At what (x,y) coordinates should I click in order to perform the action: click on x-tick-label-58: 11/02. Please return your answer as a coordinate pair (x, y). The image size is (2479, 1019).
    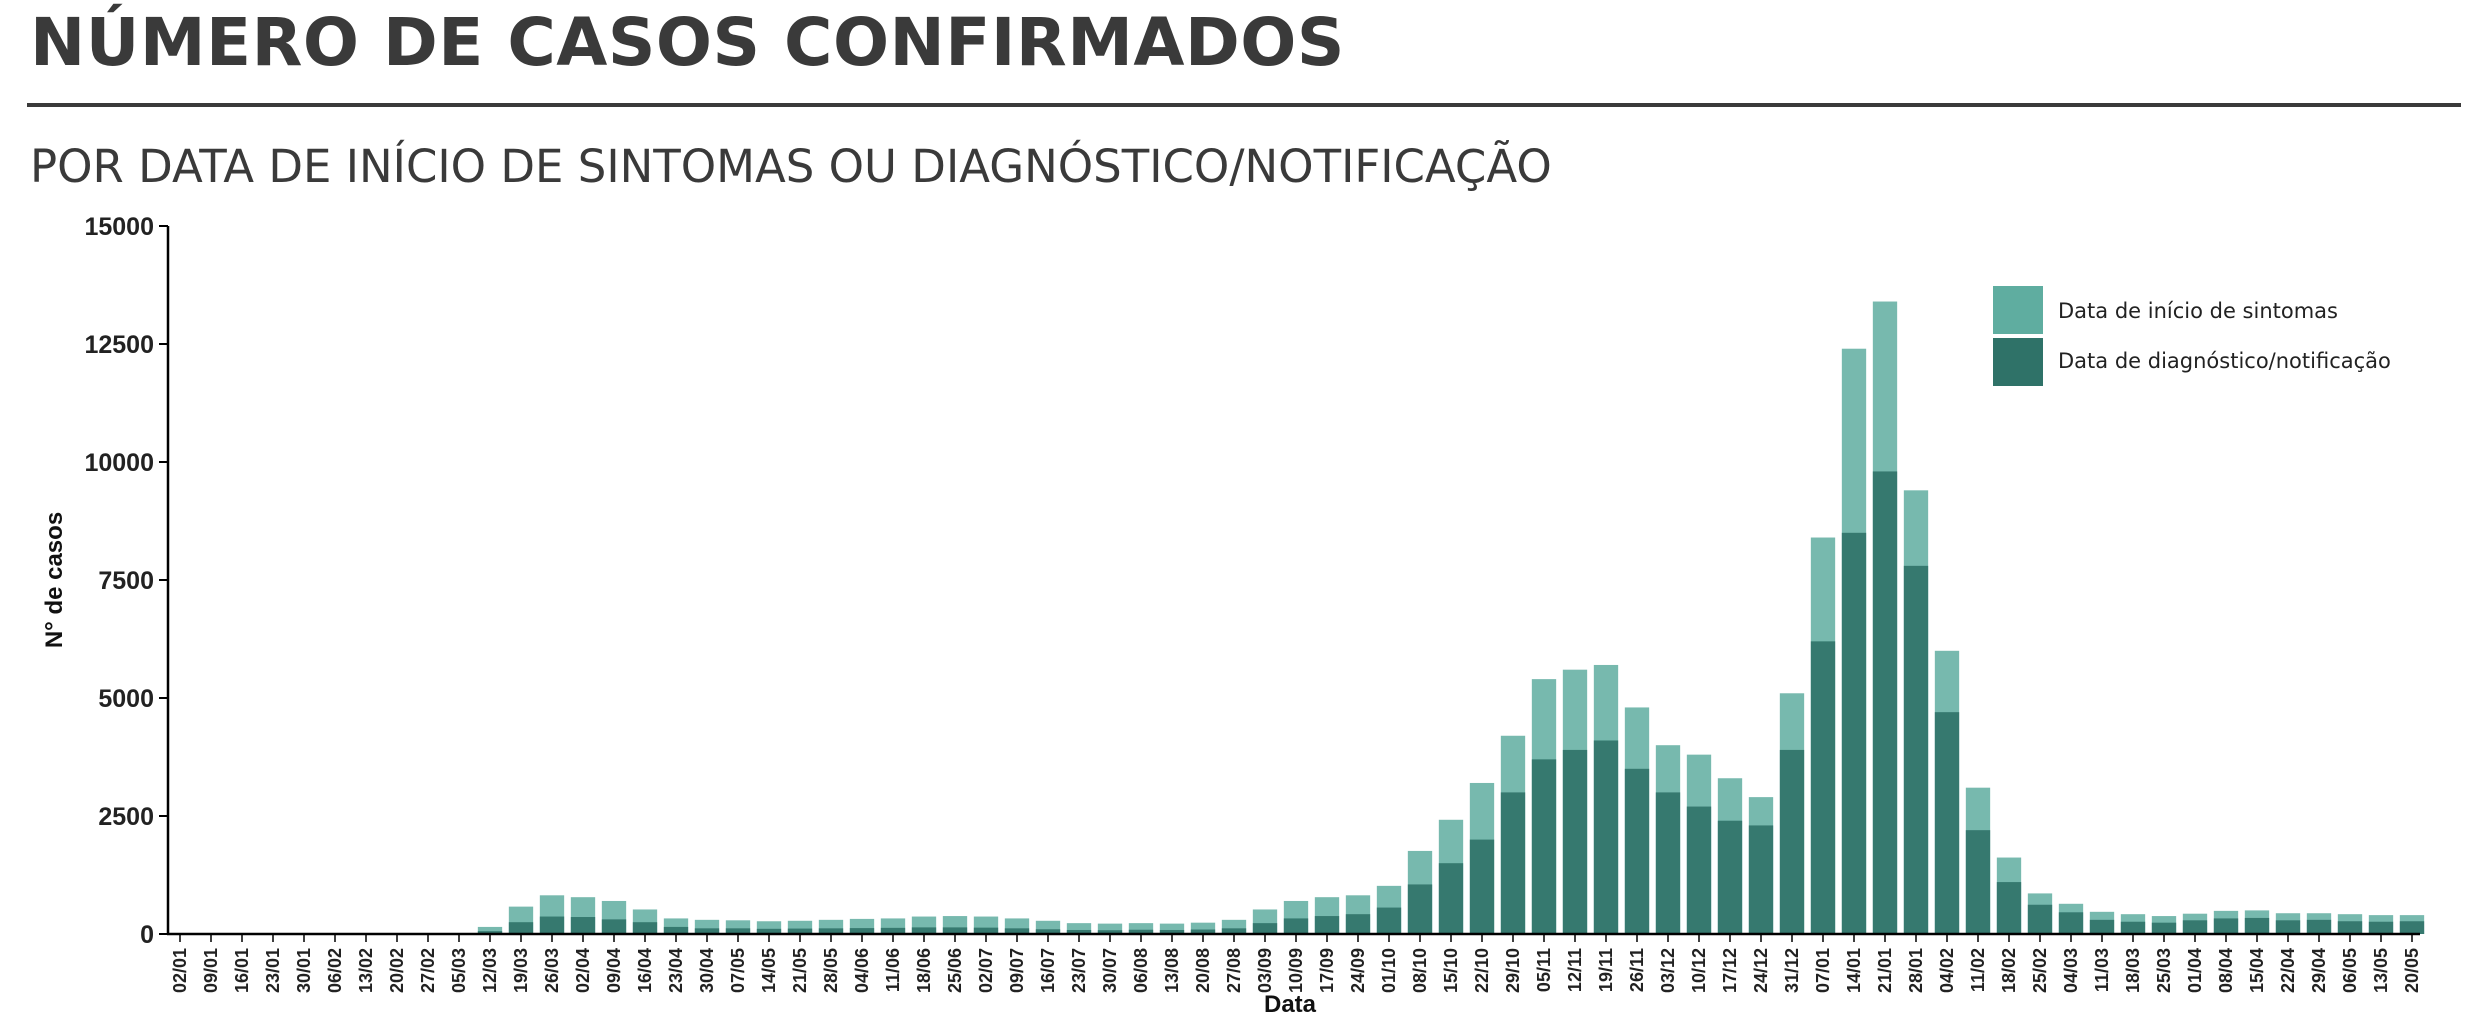
    Looking at the image, I should click on (1978, 970).